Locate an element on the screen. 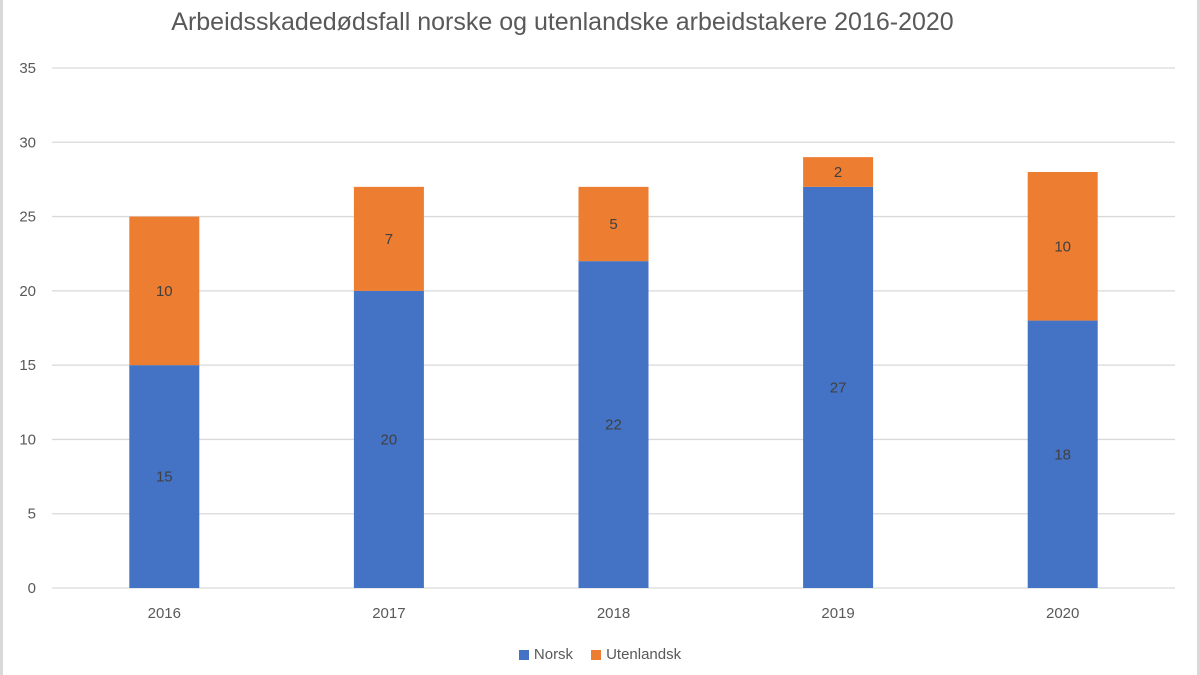  data-label-utenlandsk-2020: 10 is located at coordinates (1062, 246).